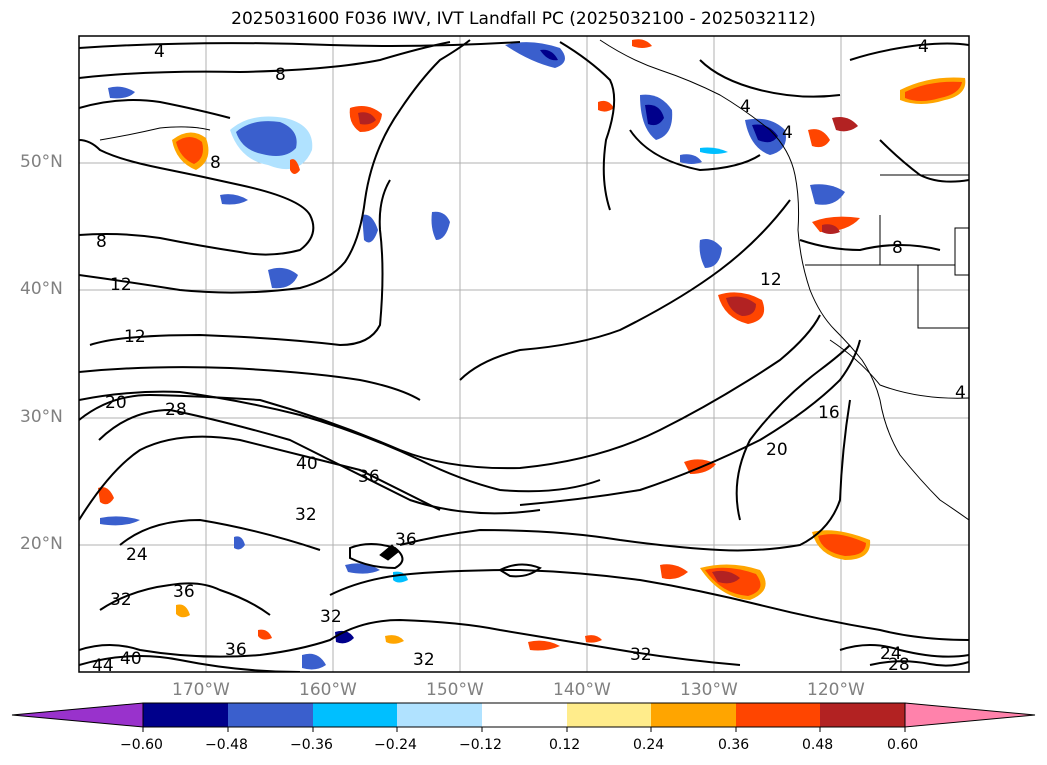 The height and width of the screenshot is (765, 1047). I want to click on contour-label: 44, so click(103, 666).